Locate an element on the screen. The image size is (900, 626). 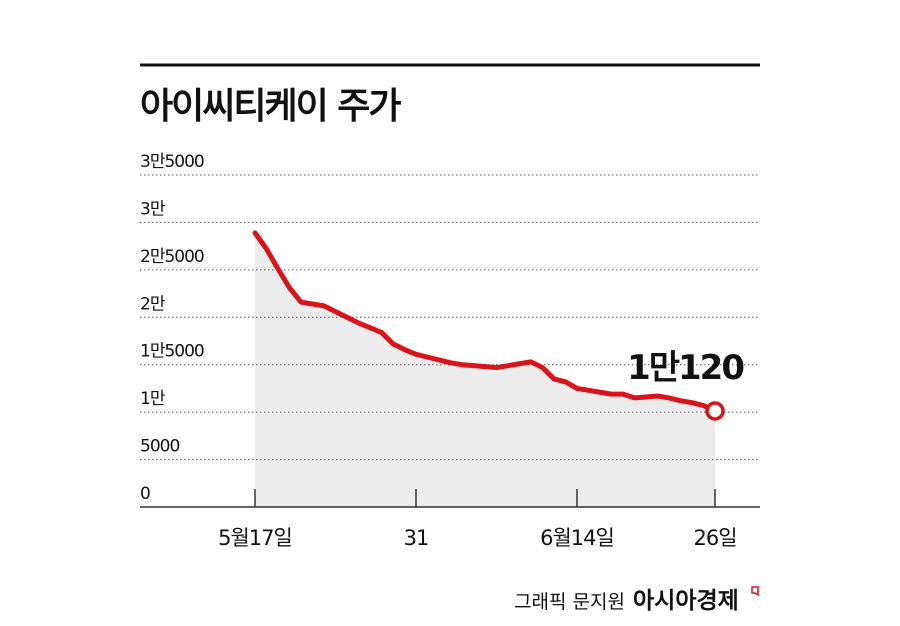
y-tick-label: 2만 is located at coordinates (153, 304).